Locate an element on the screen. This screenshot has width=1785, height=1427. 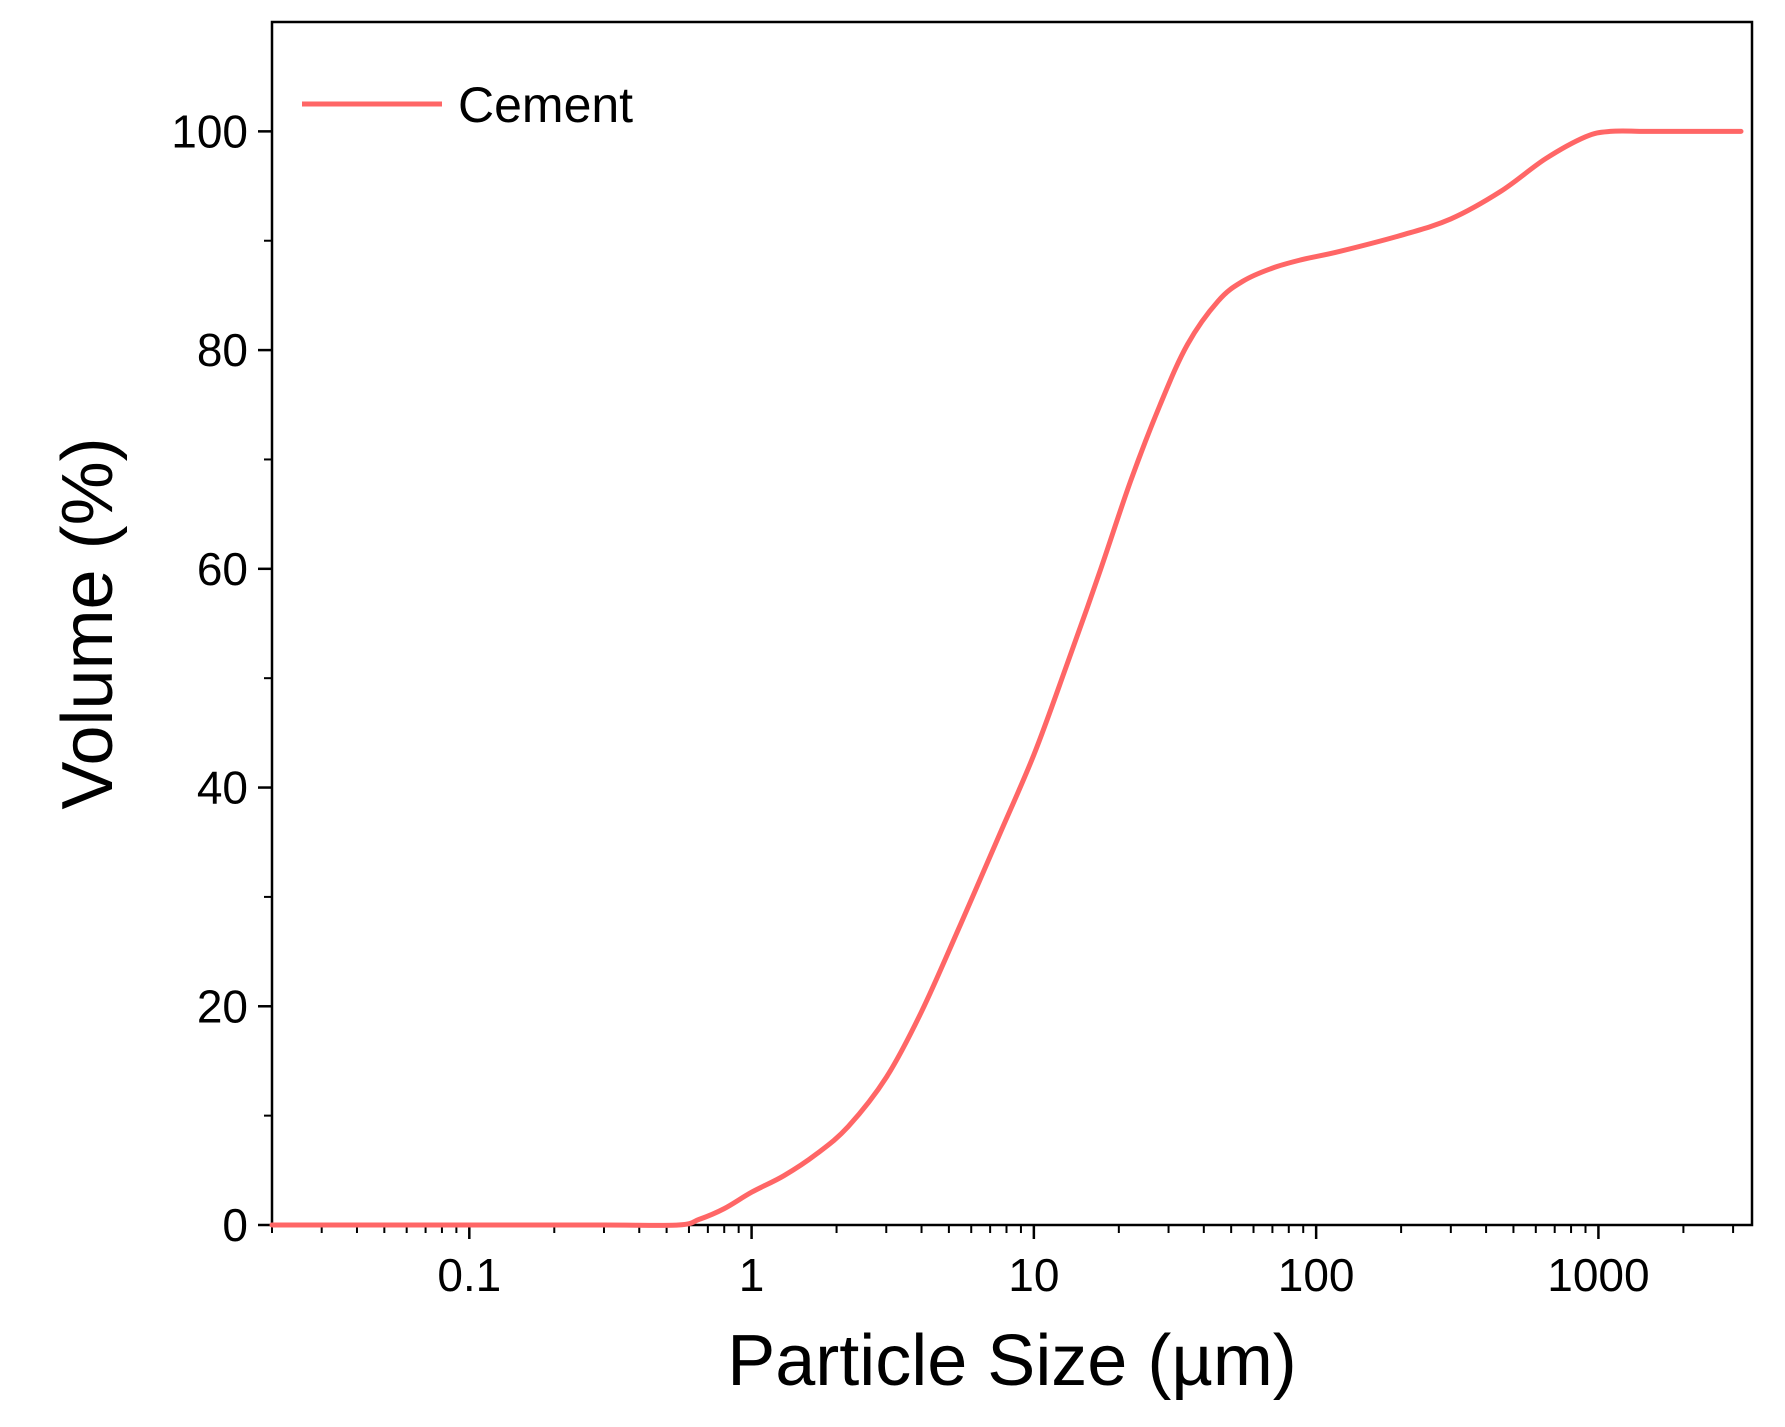
y-axis-title: Volume (%) is located at coordinates (88, 623).